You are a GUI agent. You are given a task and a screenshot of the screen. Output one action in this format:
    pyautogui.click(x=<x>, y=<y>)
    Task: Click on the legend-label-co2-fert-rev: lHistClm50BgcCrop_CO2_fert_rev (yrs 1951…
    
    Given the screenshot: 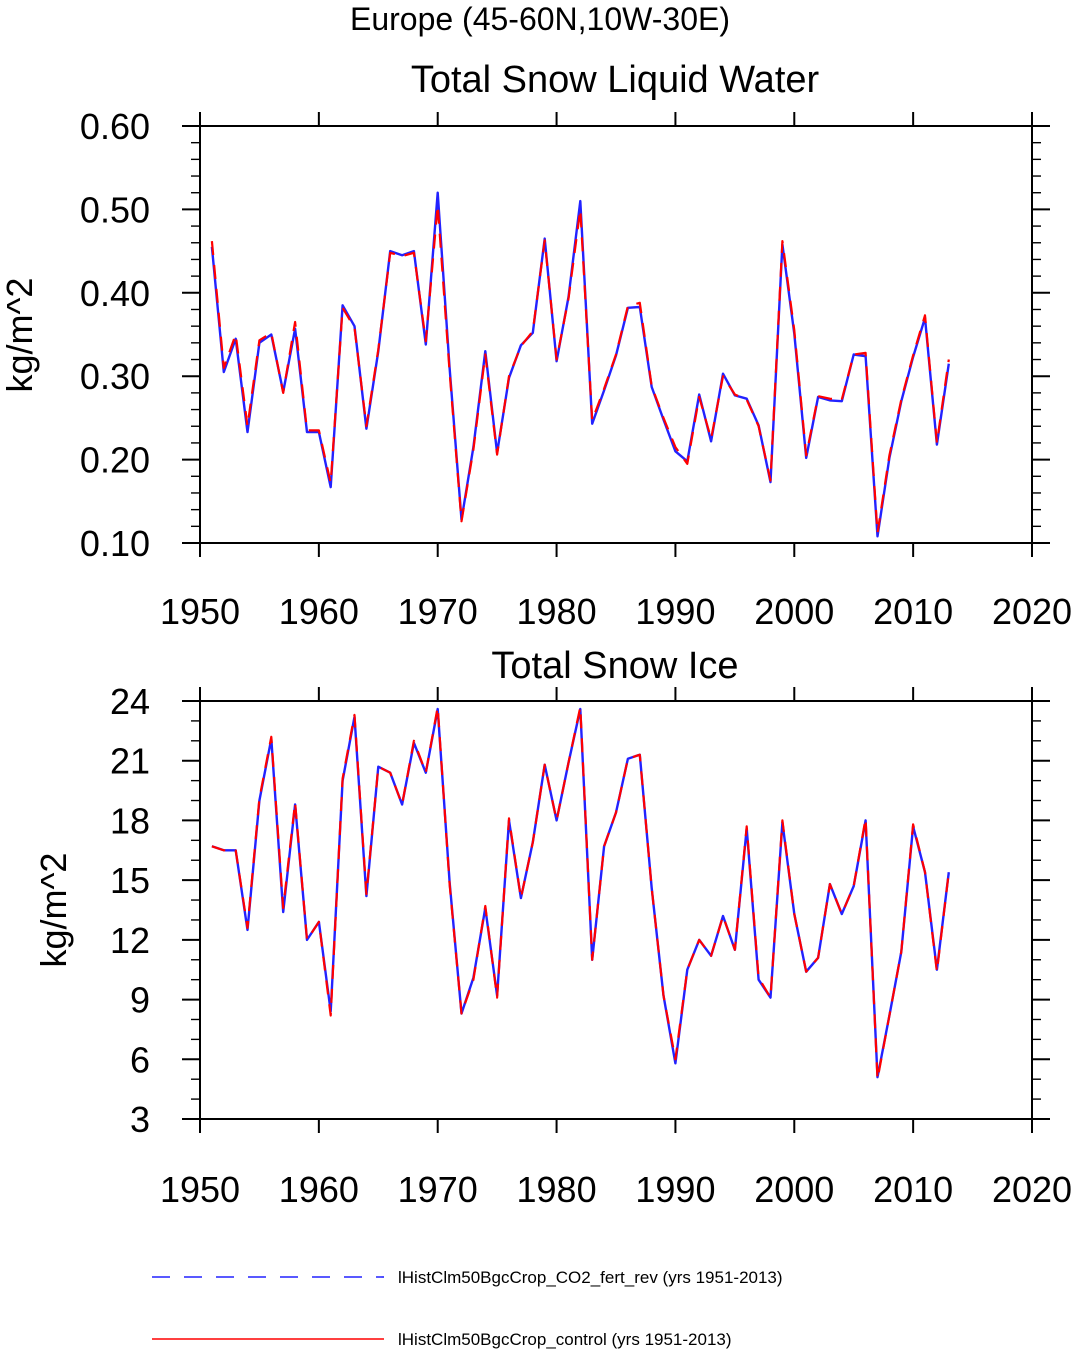 What is the action you would take?
    pyautogui.click(x=590, y=1277)
    